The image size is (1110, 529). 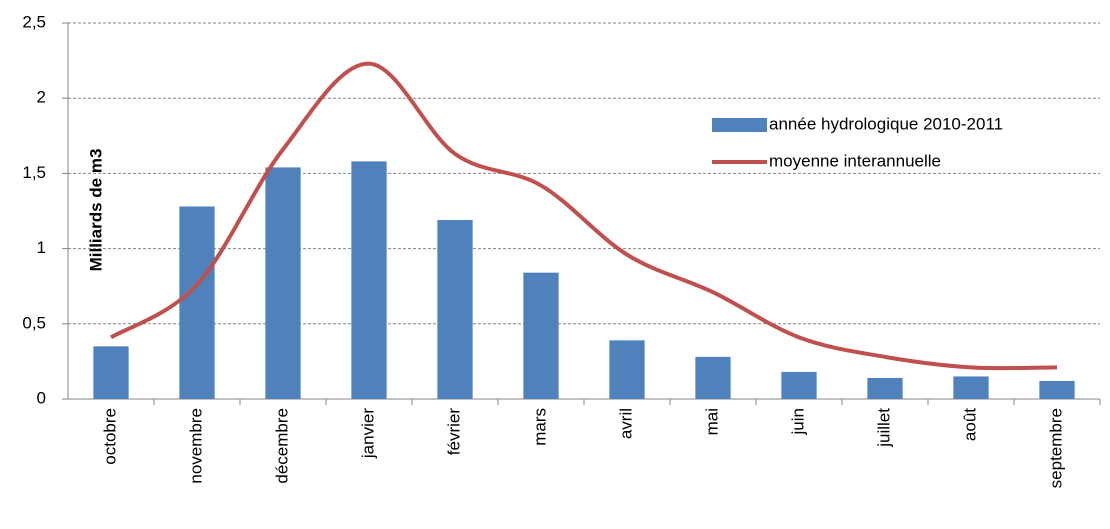 What do you see at coordinates (41, 397) in the screenshot?
I see `y-tick-label: 0` at bounding box center [41, 397].